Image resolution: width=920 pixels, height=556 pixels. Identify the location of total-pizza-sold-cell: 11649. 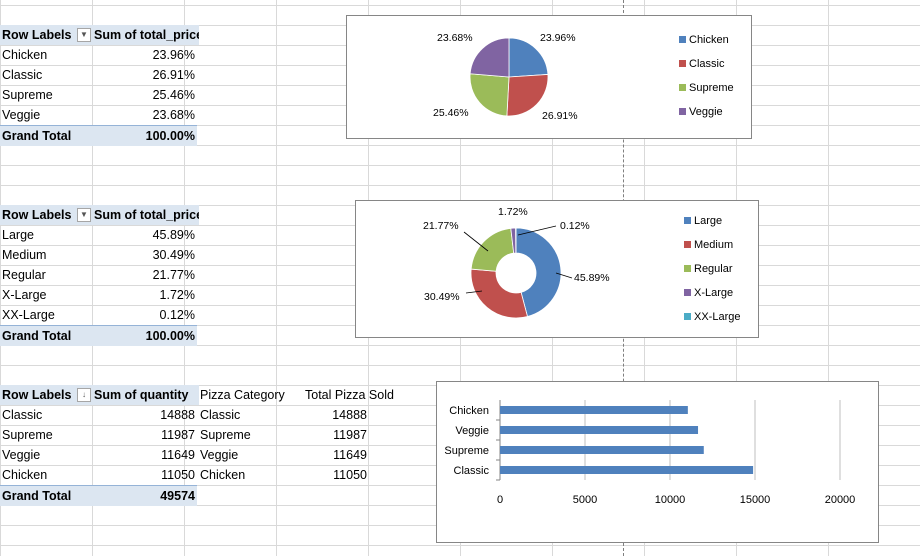
(350, 455).